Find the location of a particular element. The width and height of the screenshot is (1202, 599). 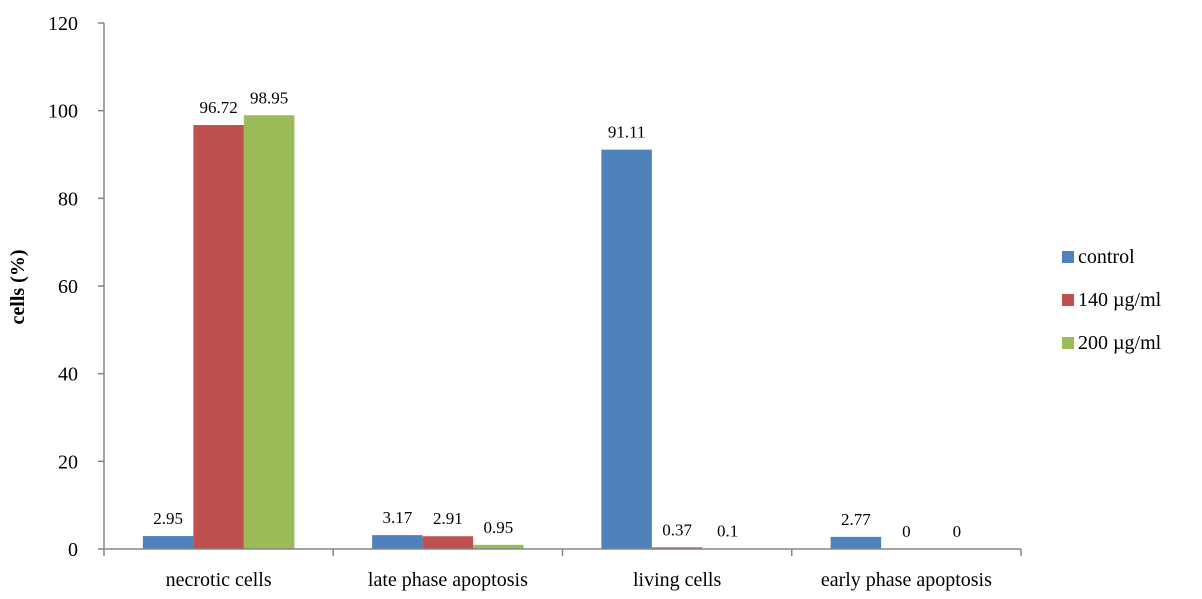

category-label: necrotic cells is located at coordinates (219, 580).